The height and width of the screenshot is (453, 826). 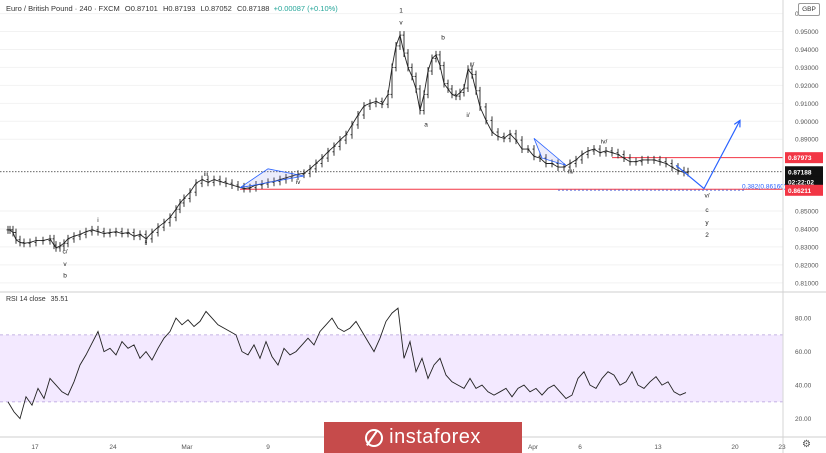 I want to click on ohlc-change: +0.00087 (+0.10%), so click(x=305, y=8).